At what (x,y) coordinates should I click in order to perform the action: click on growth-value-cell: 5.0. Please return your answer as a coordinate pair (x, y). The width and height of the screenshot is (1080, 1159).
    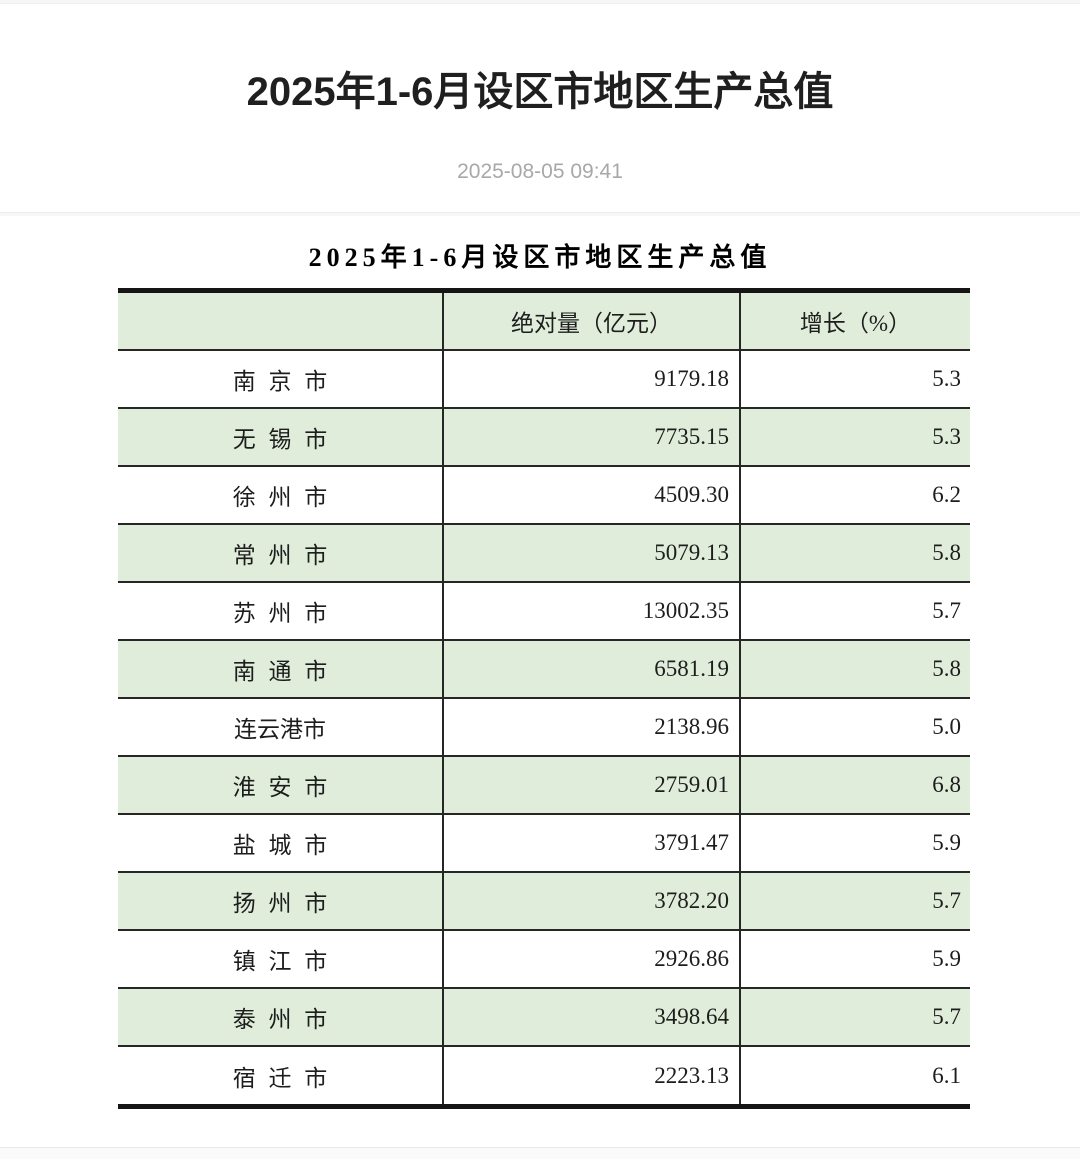
    Looking at the image, I should click on (854, 727).